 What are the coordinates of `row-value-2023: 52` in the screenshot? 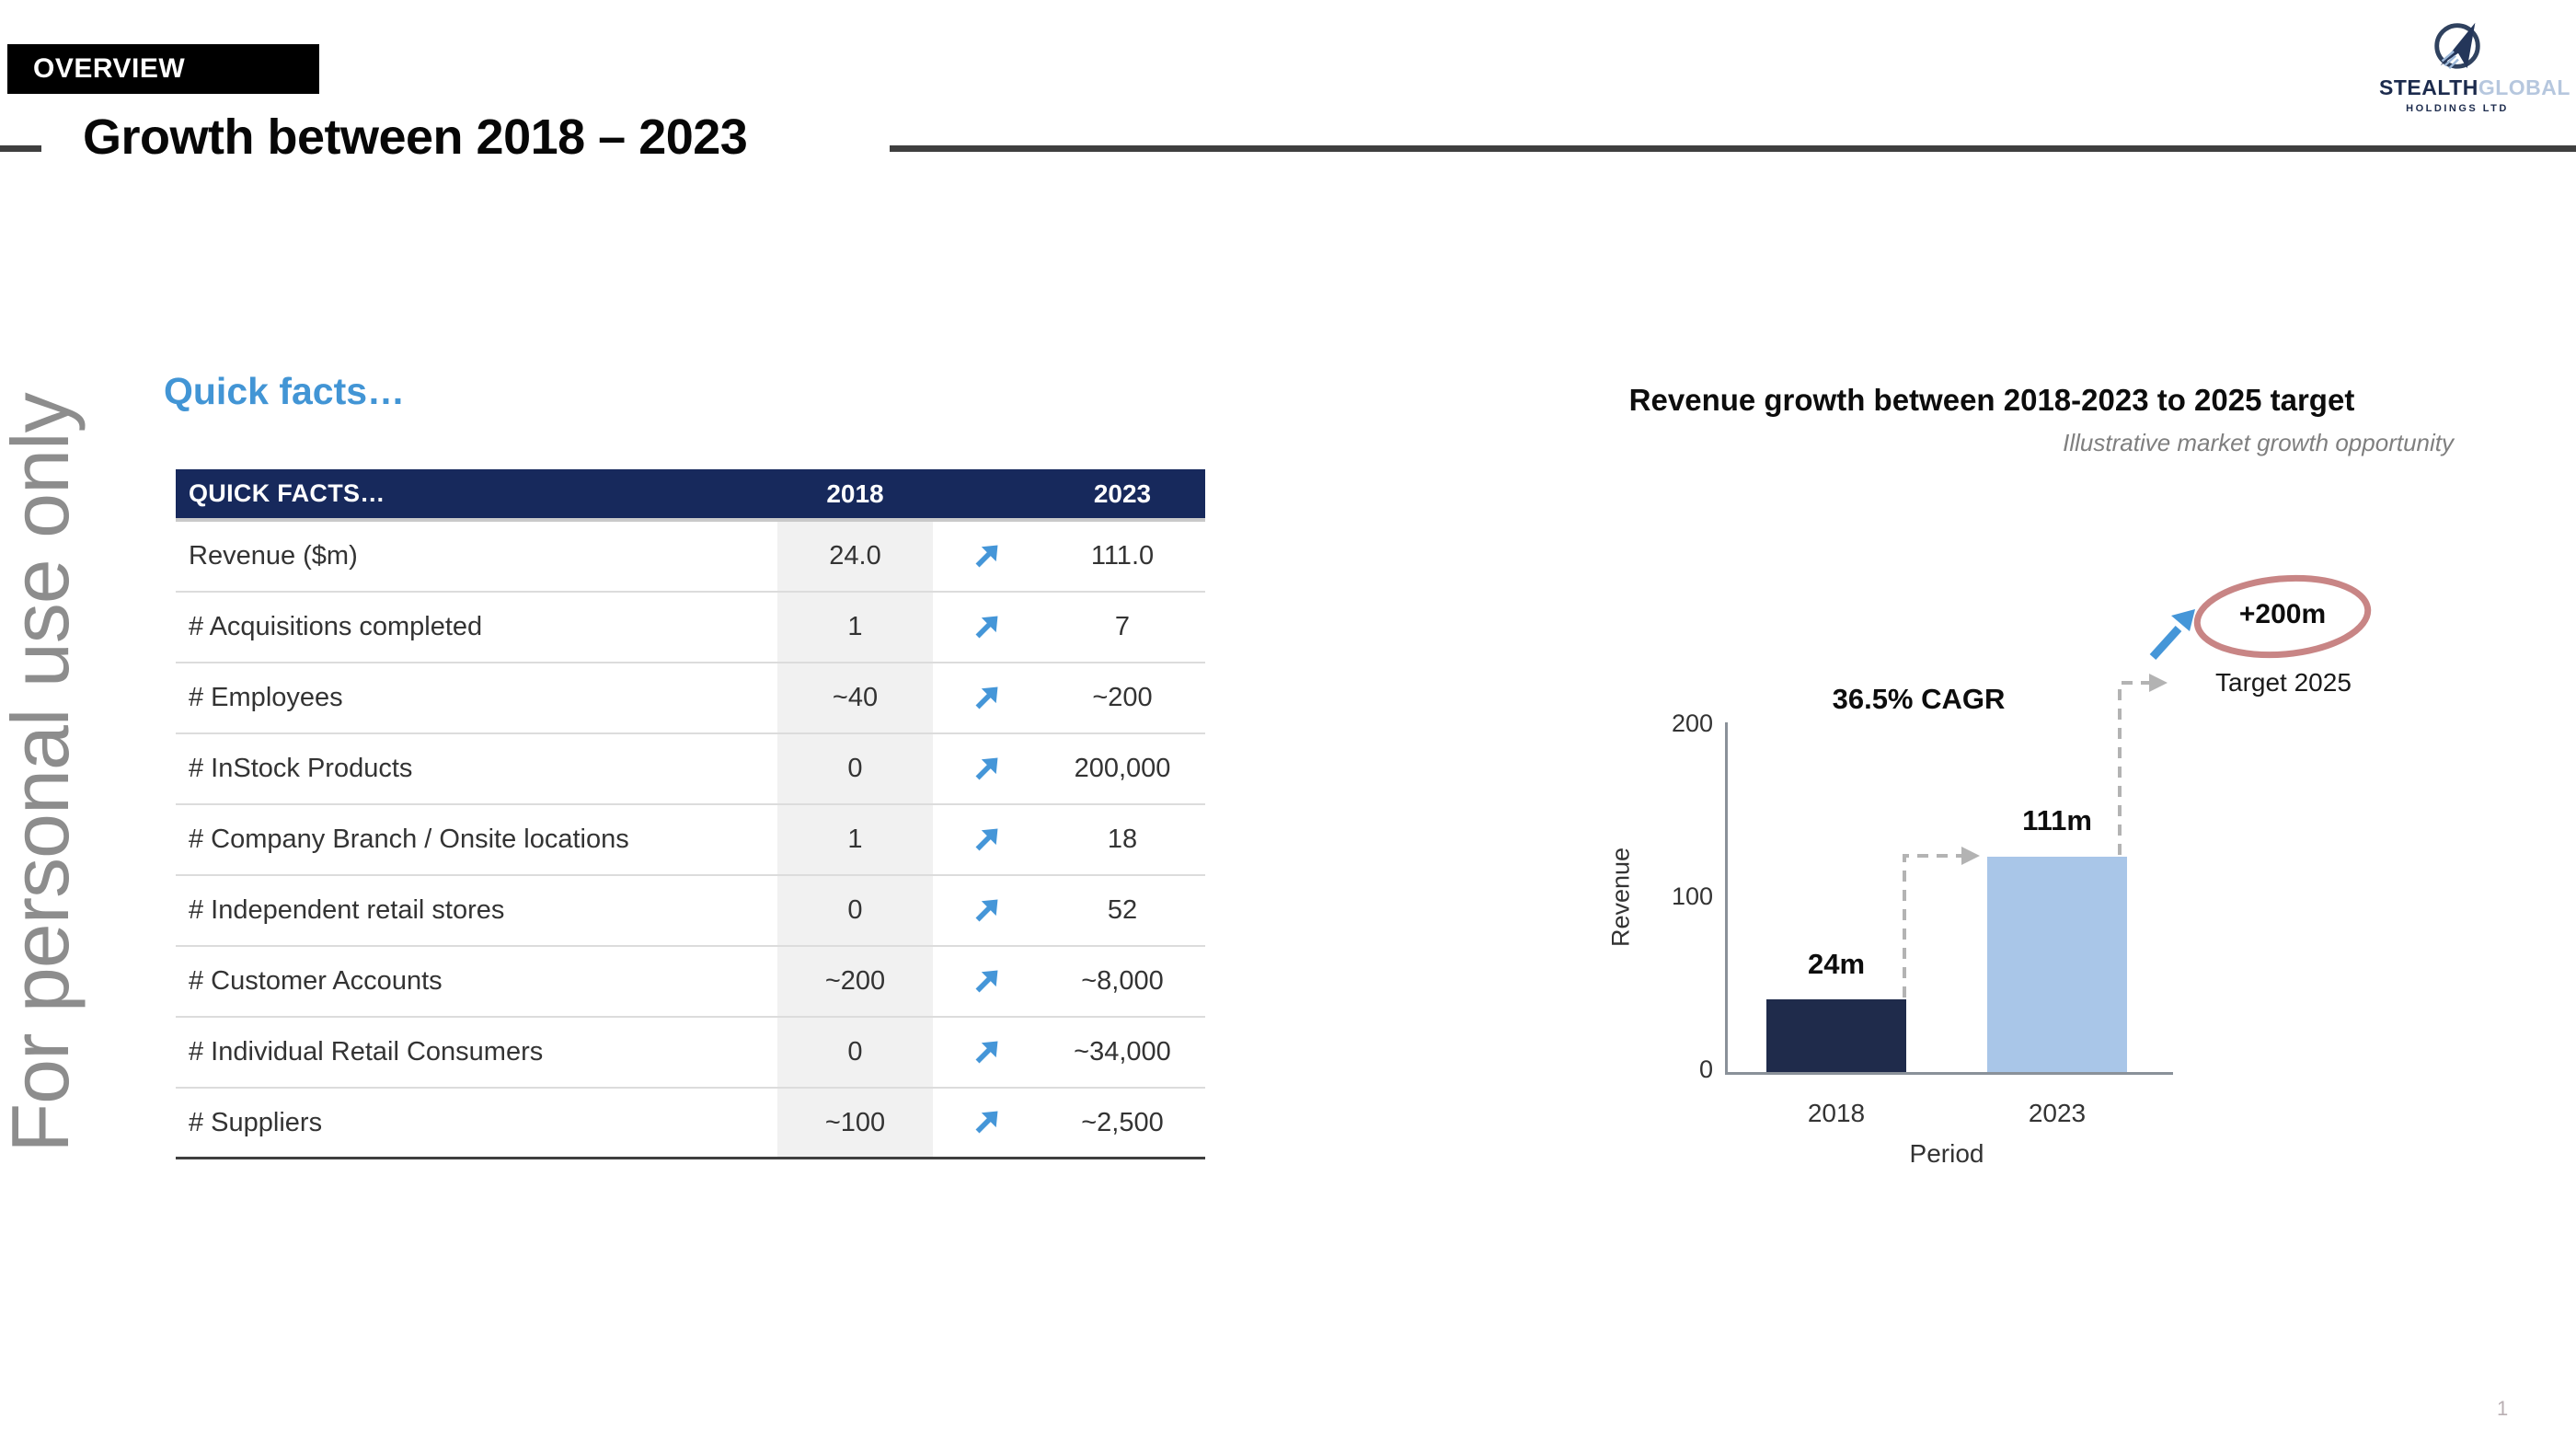 It's located at (1122, 910).